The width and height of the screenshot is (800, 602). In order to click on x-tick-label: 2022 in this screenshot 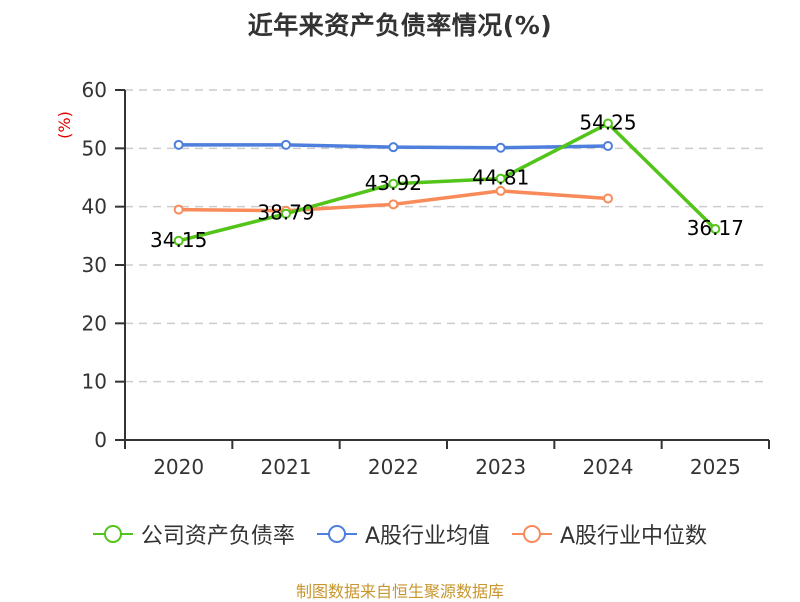, I will do `click(393, 467)`.